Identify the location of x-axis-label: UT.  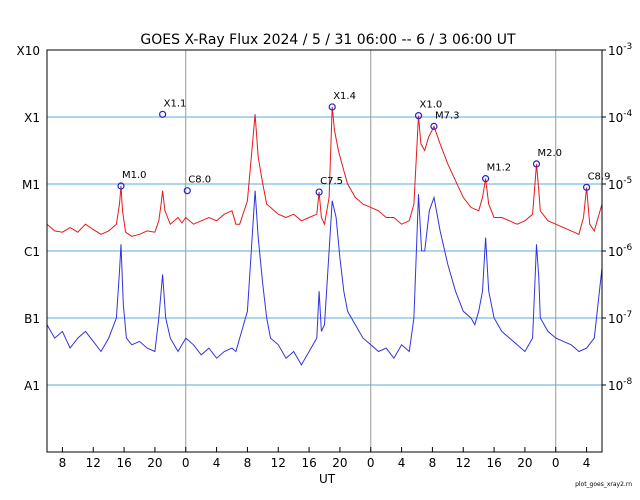
(327, 479).